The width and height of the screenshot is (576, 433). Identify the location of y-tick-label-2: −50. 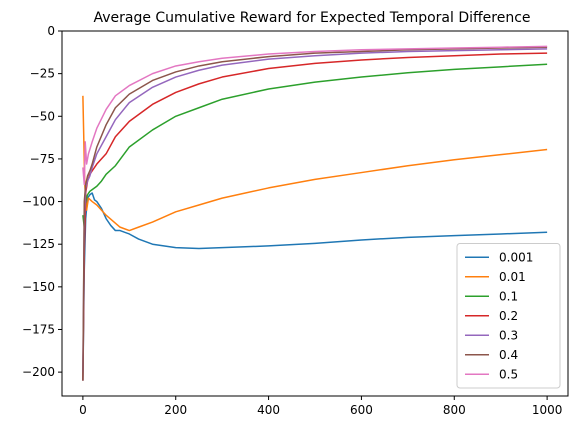
(42, 116).